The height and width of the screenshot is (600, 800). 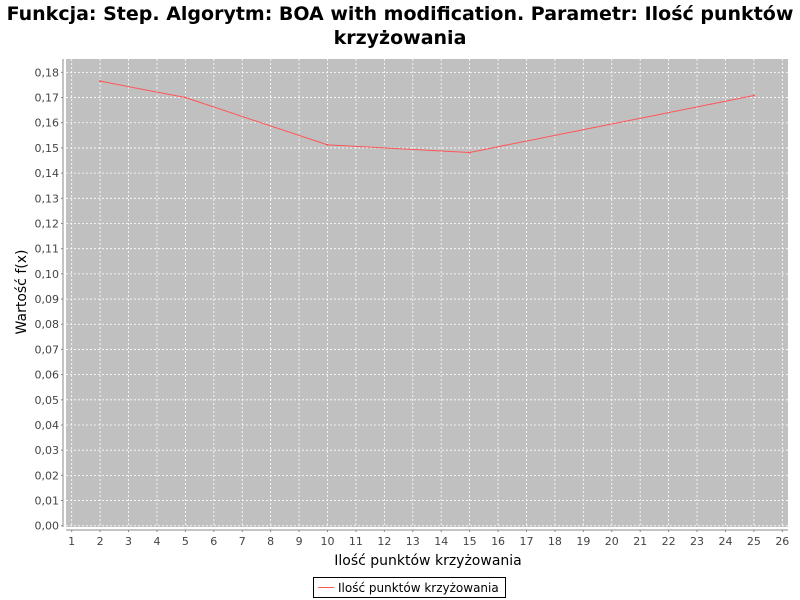 I want to click on y-tick-label: 0,12, so click(x=47, y=223).